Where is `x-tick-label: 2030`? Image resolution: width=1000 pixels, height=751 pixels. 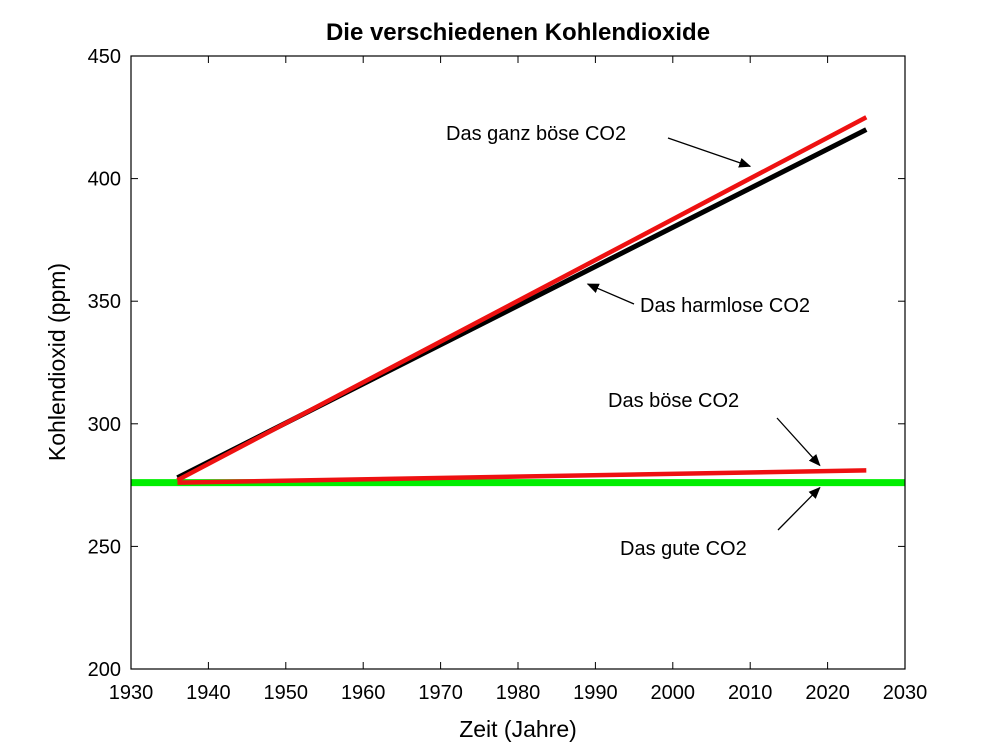
x-tick-label: 2030 is located at coordinates (905, 693).